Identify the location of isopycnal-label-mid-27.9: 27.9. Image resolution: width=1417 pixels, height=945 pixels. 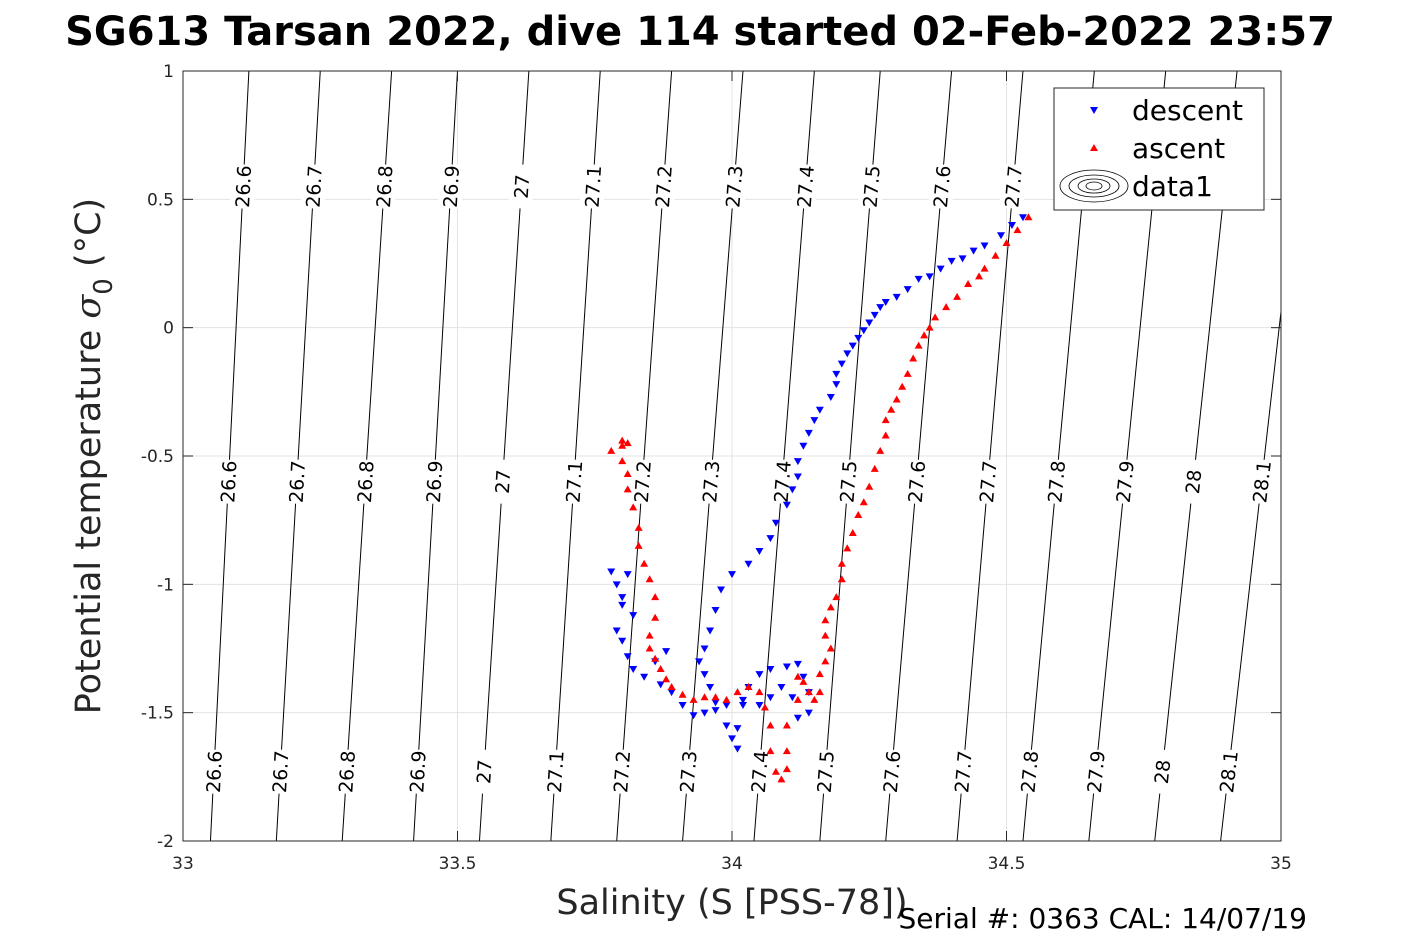
(1126, 482).